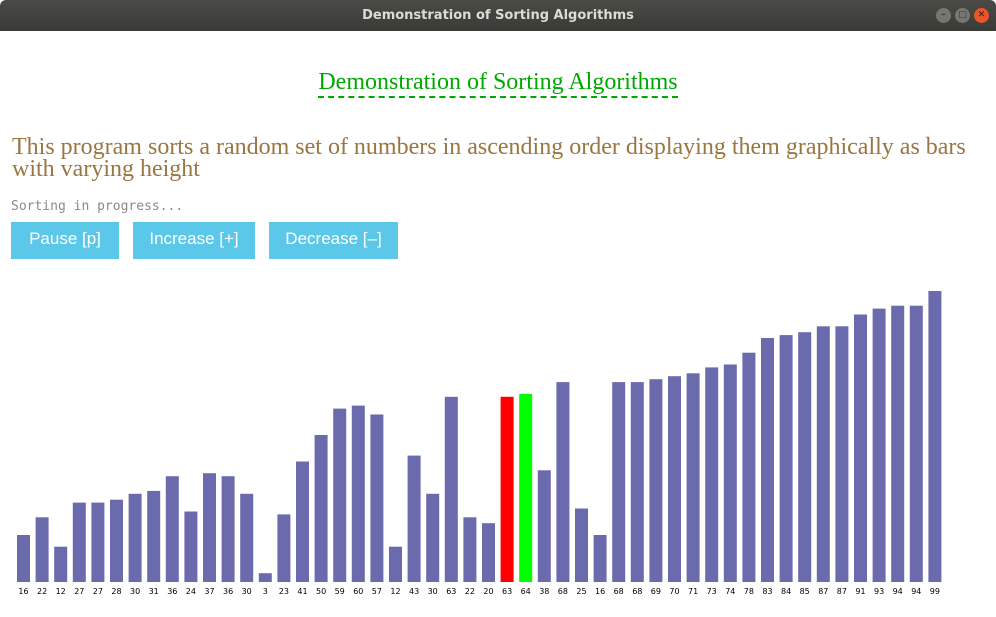 The width and height of the screenshot is (996, 617). Describe the element at coordinates (488, 591) in the screenshot. I see `bar-label-25: 20` at that location.